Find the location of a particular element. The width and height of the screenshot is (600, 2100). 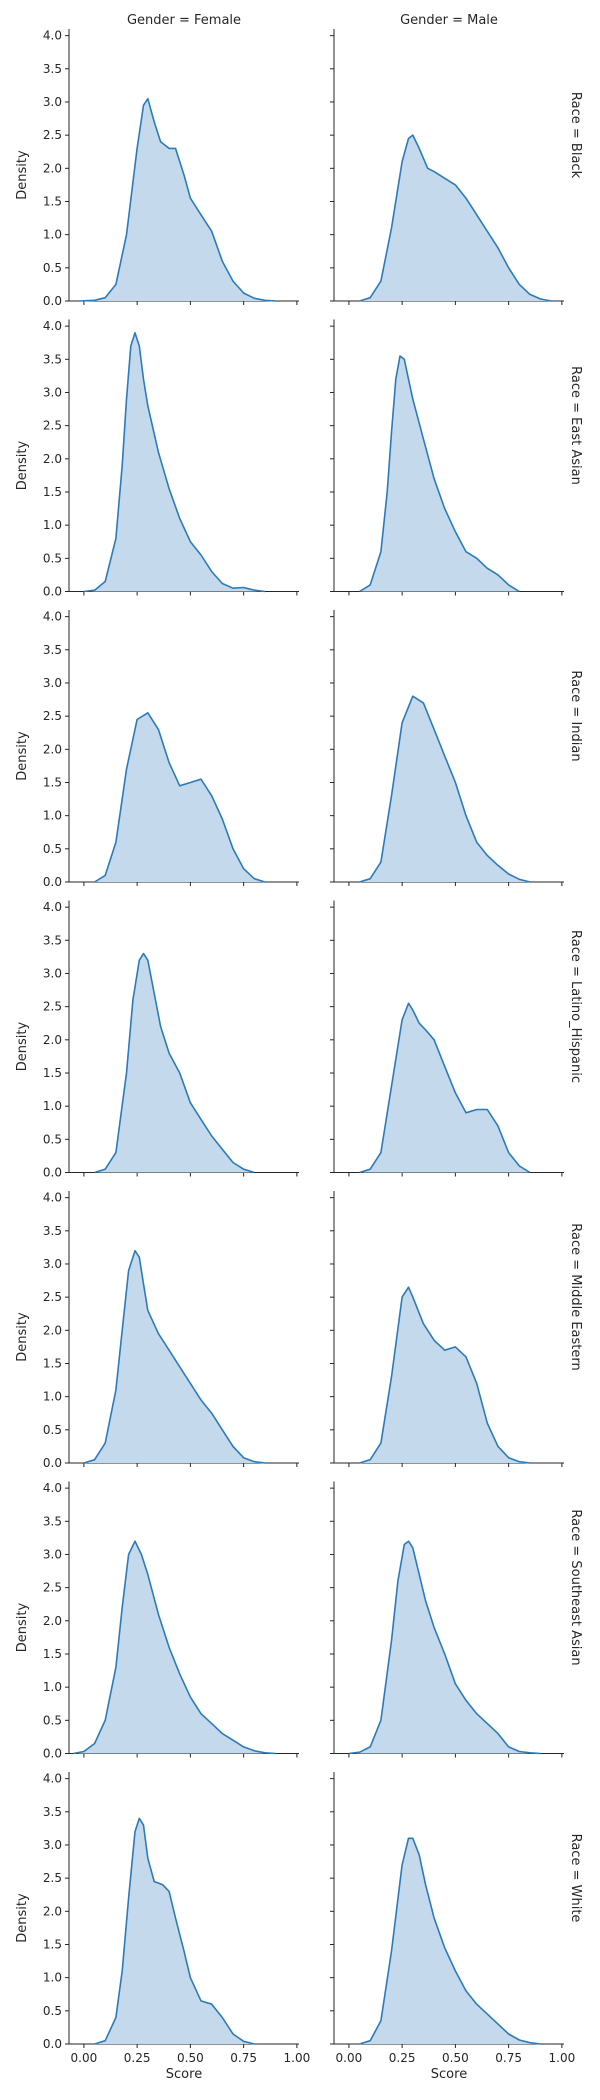

row-title: Race = Black is located at coordinates (575, 135).